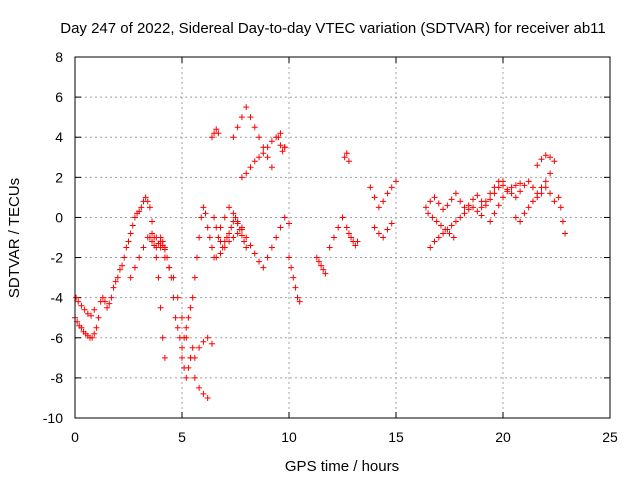 This screenshot has width=640, height=480. What do you see at coordinates (59, 137) in the screenshot?
I see `y-tick-label: 4` at bounding box center [59, 137].